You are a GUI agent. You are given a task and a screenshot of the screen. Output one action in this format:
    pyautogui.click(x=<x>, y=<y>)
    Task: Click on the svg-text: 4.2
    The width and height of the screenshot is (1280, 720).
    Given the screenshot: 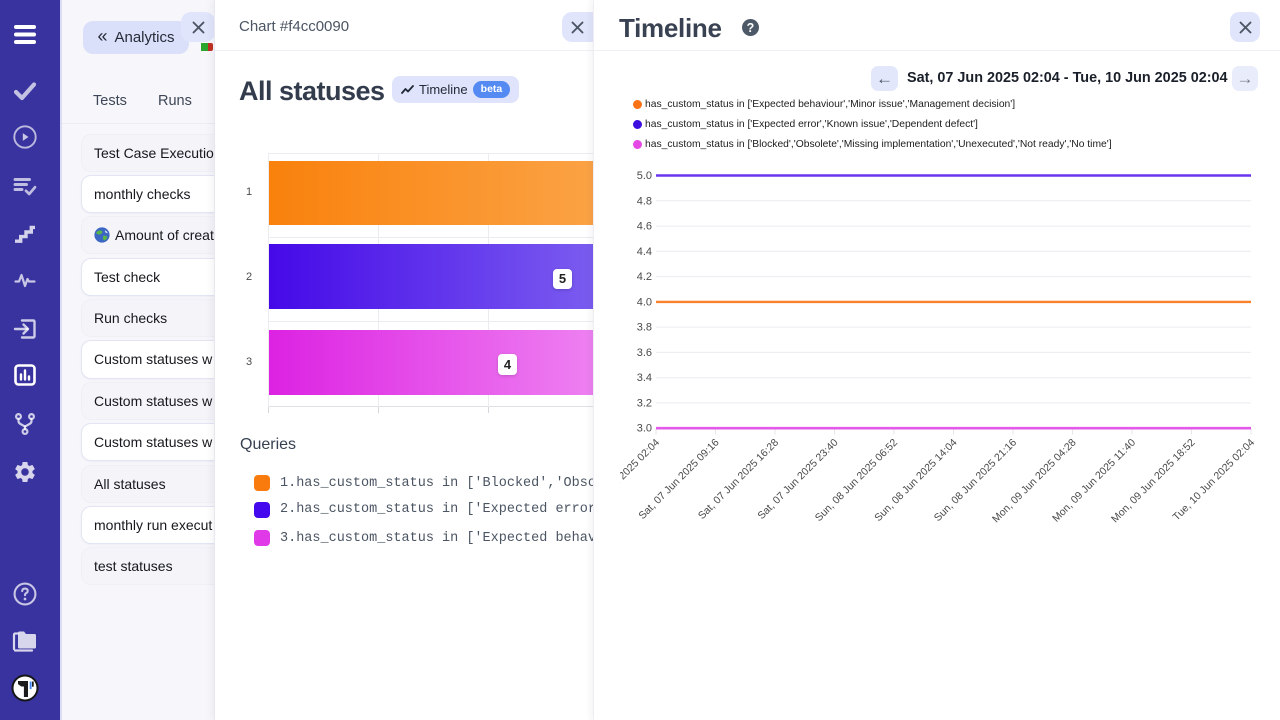 What is the action you would take?
    pyautogui.click(x=644, y=277)
    